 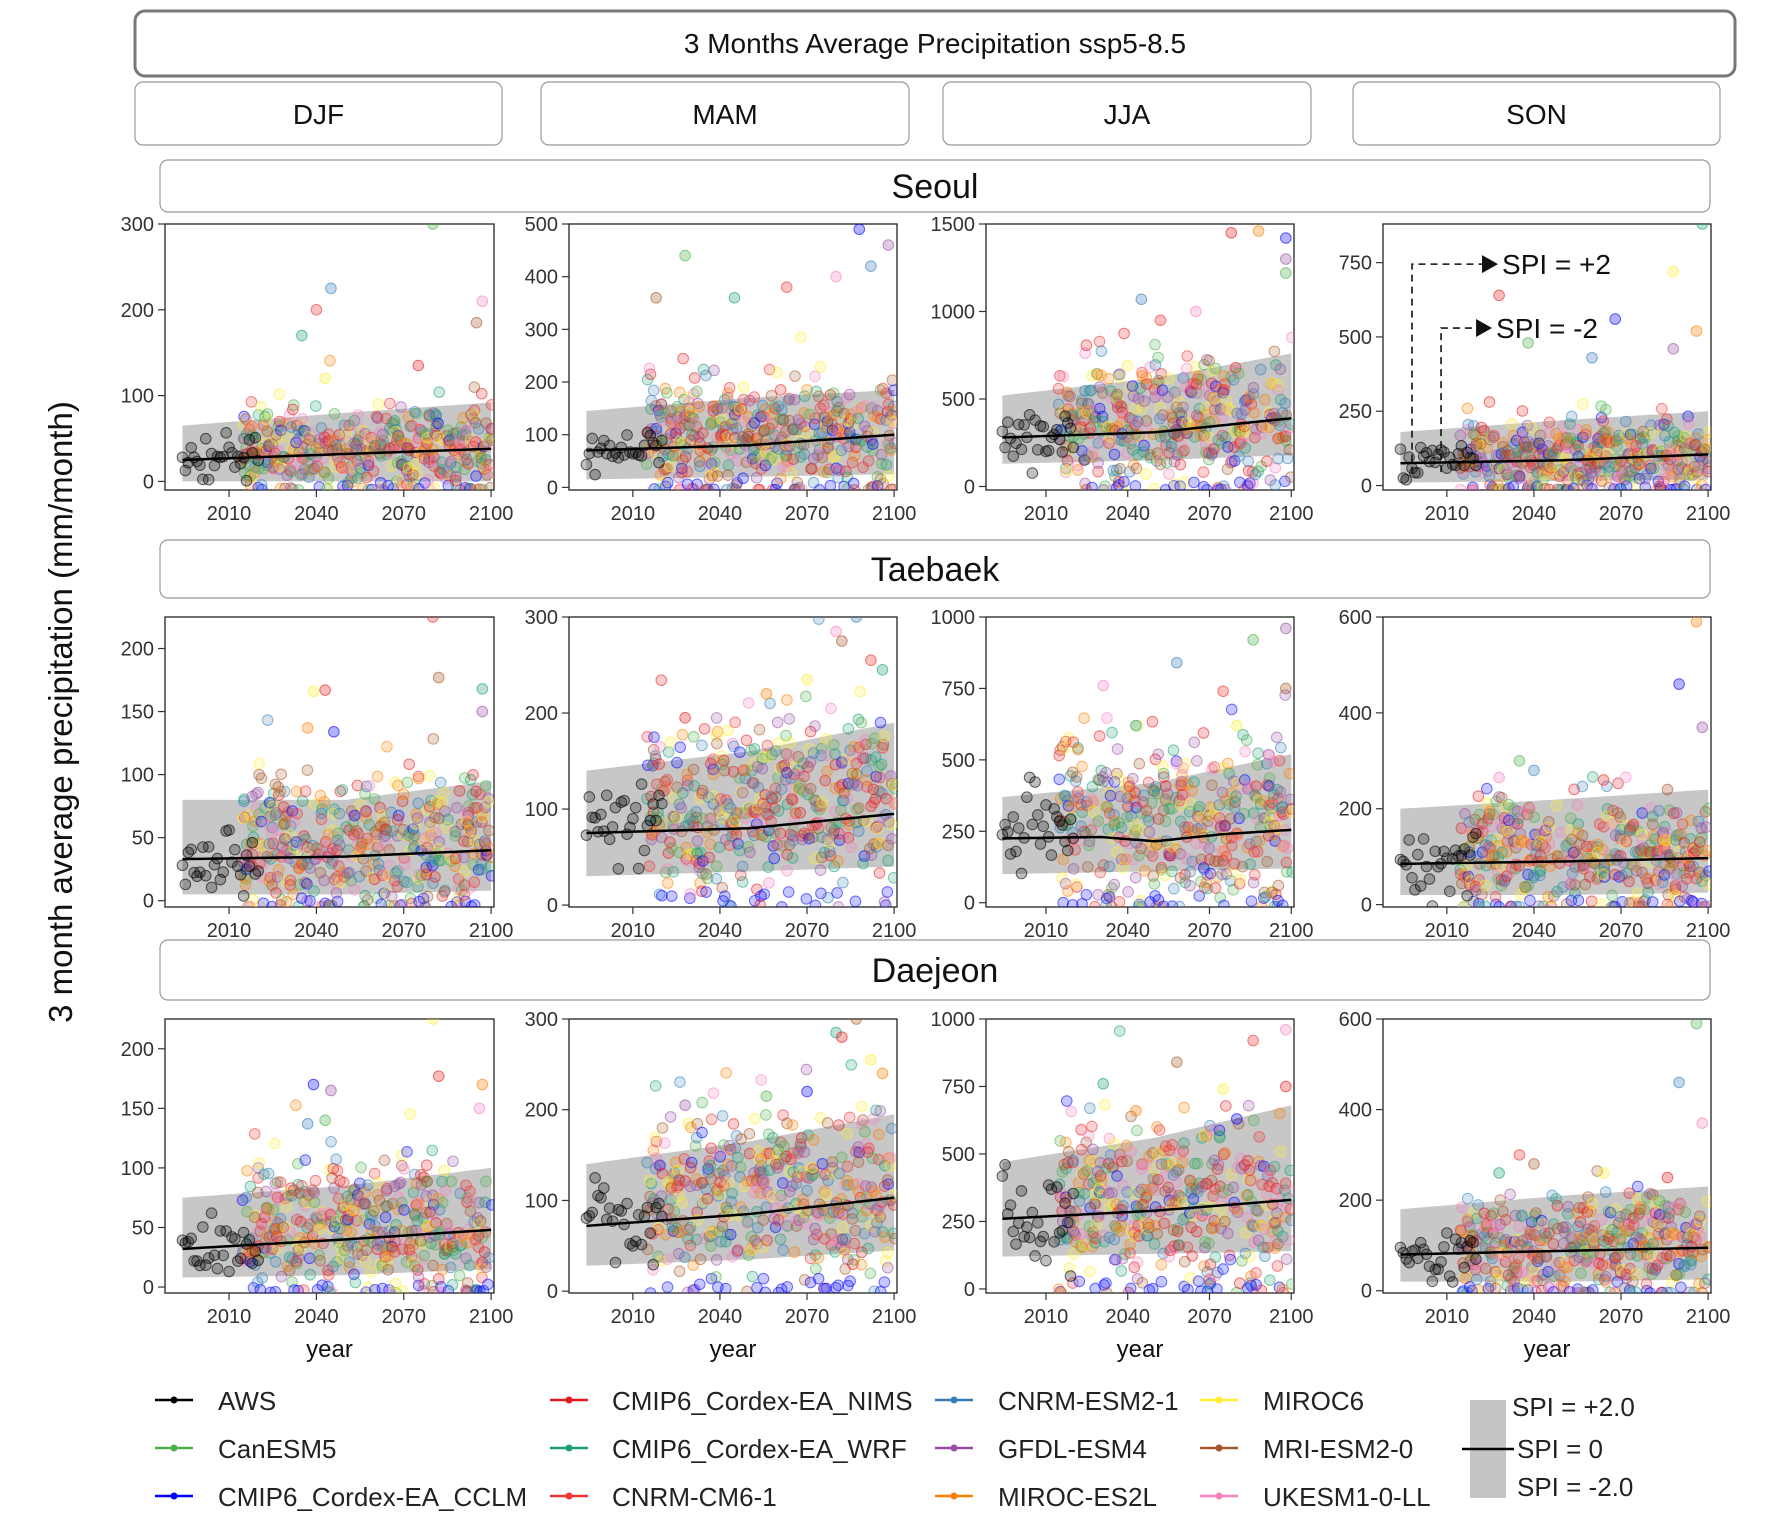 I want to click on spi-zero-line, so click(x=1147, y=428).